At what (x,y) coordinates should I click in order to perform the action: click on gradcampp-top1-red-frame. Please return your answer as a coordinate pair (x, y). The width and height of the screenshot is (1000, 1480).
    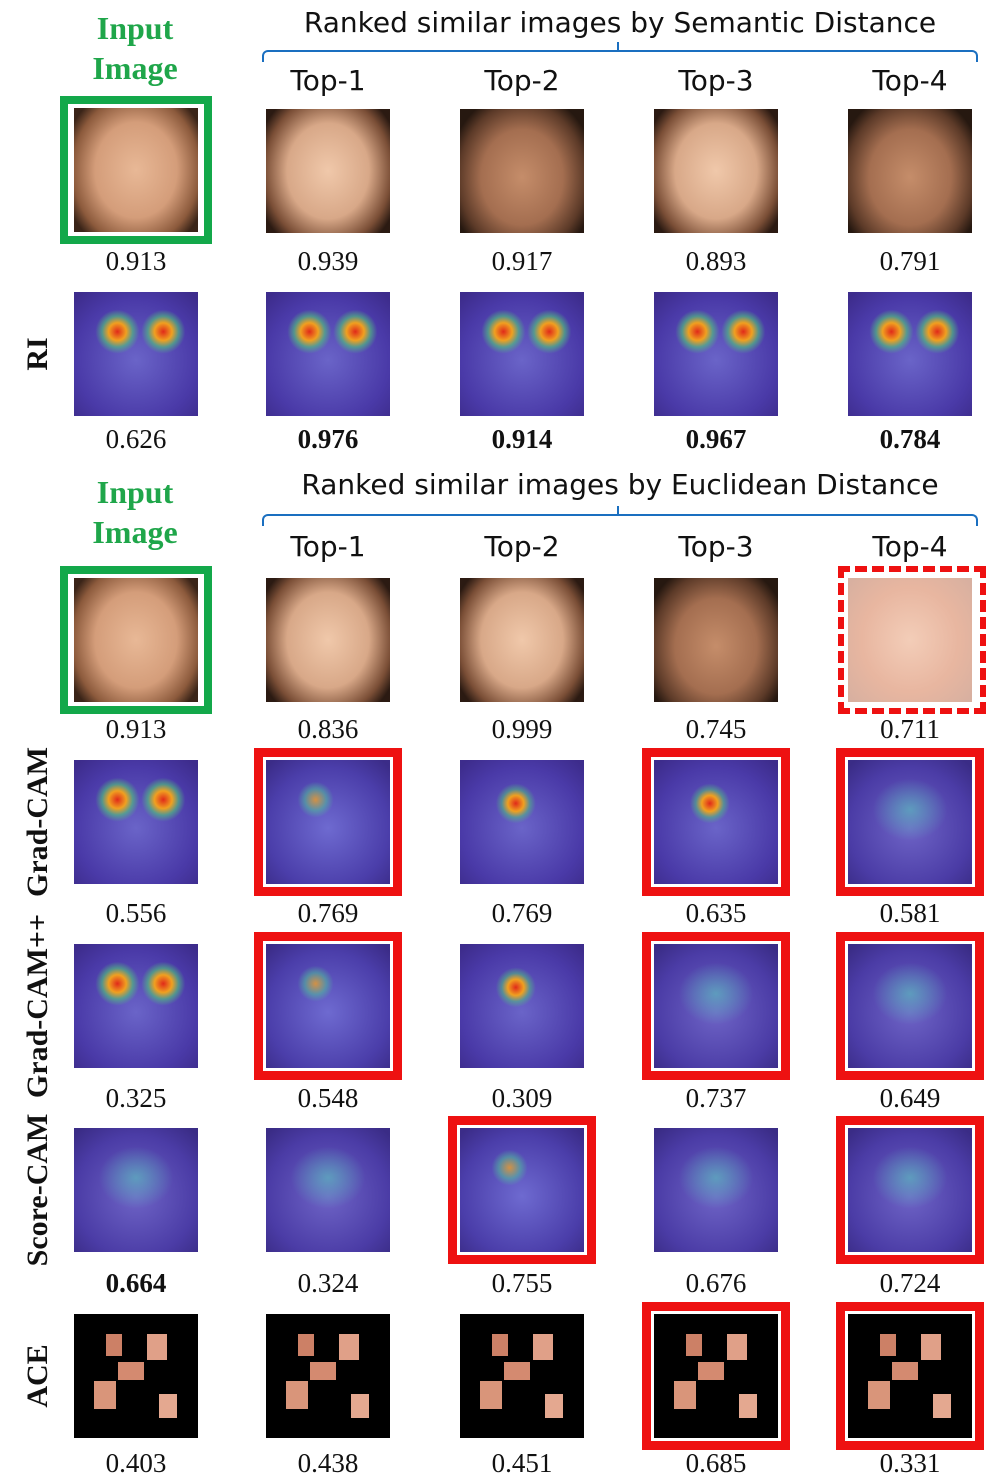
    Looking at the image, I should click on (328, 1006).